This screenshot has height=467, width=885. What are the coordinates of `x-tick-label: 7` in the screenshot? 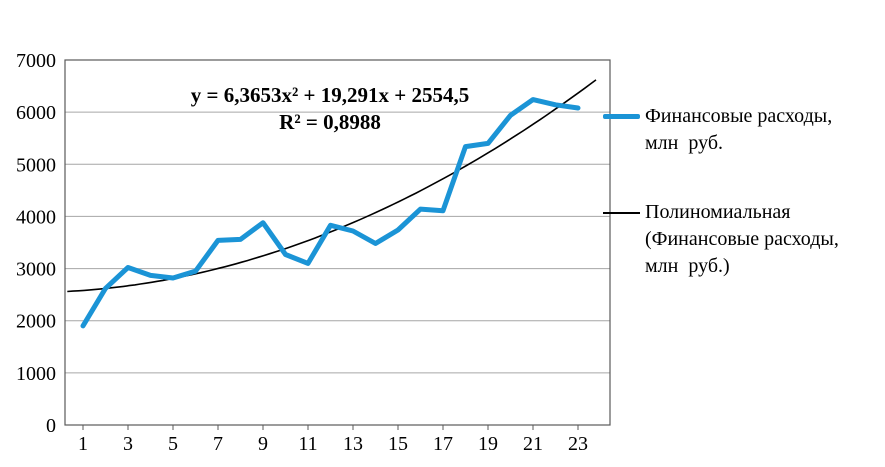 It's located at (218, 444).